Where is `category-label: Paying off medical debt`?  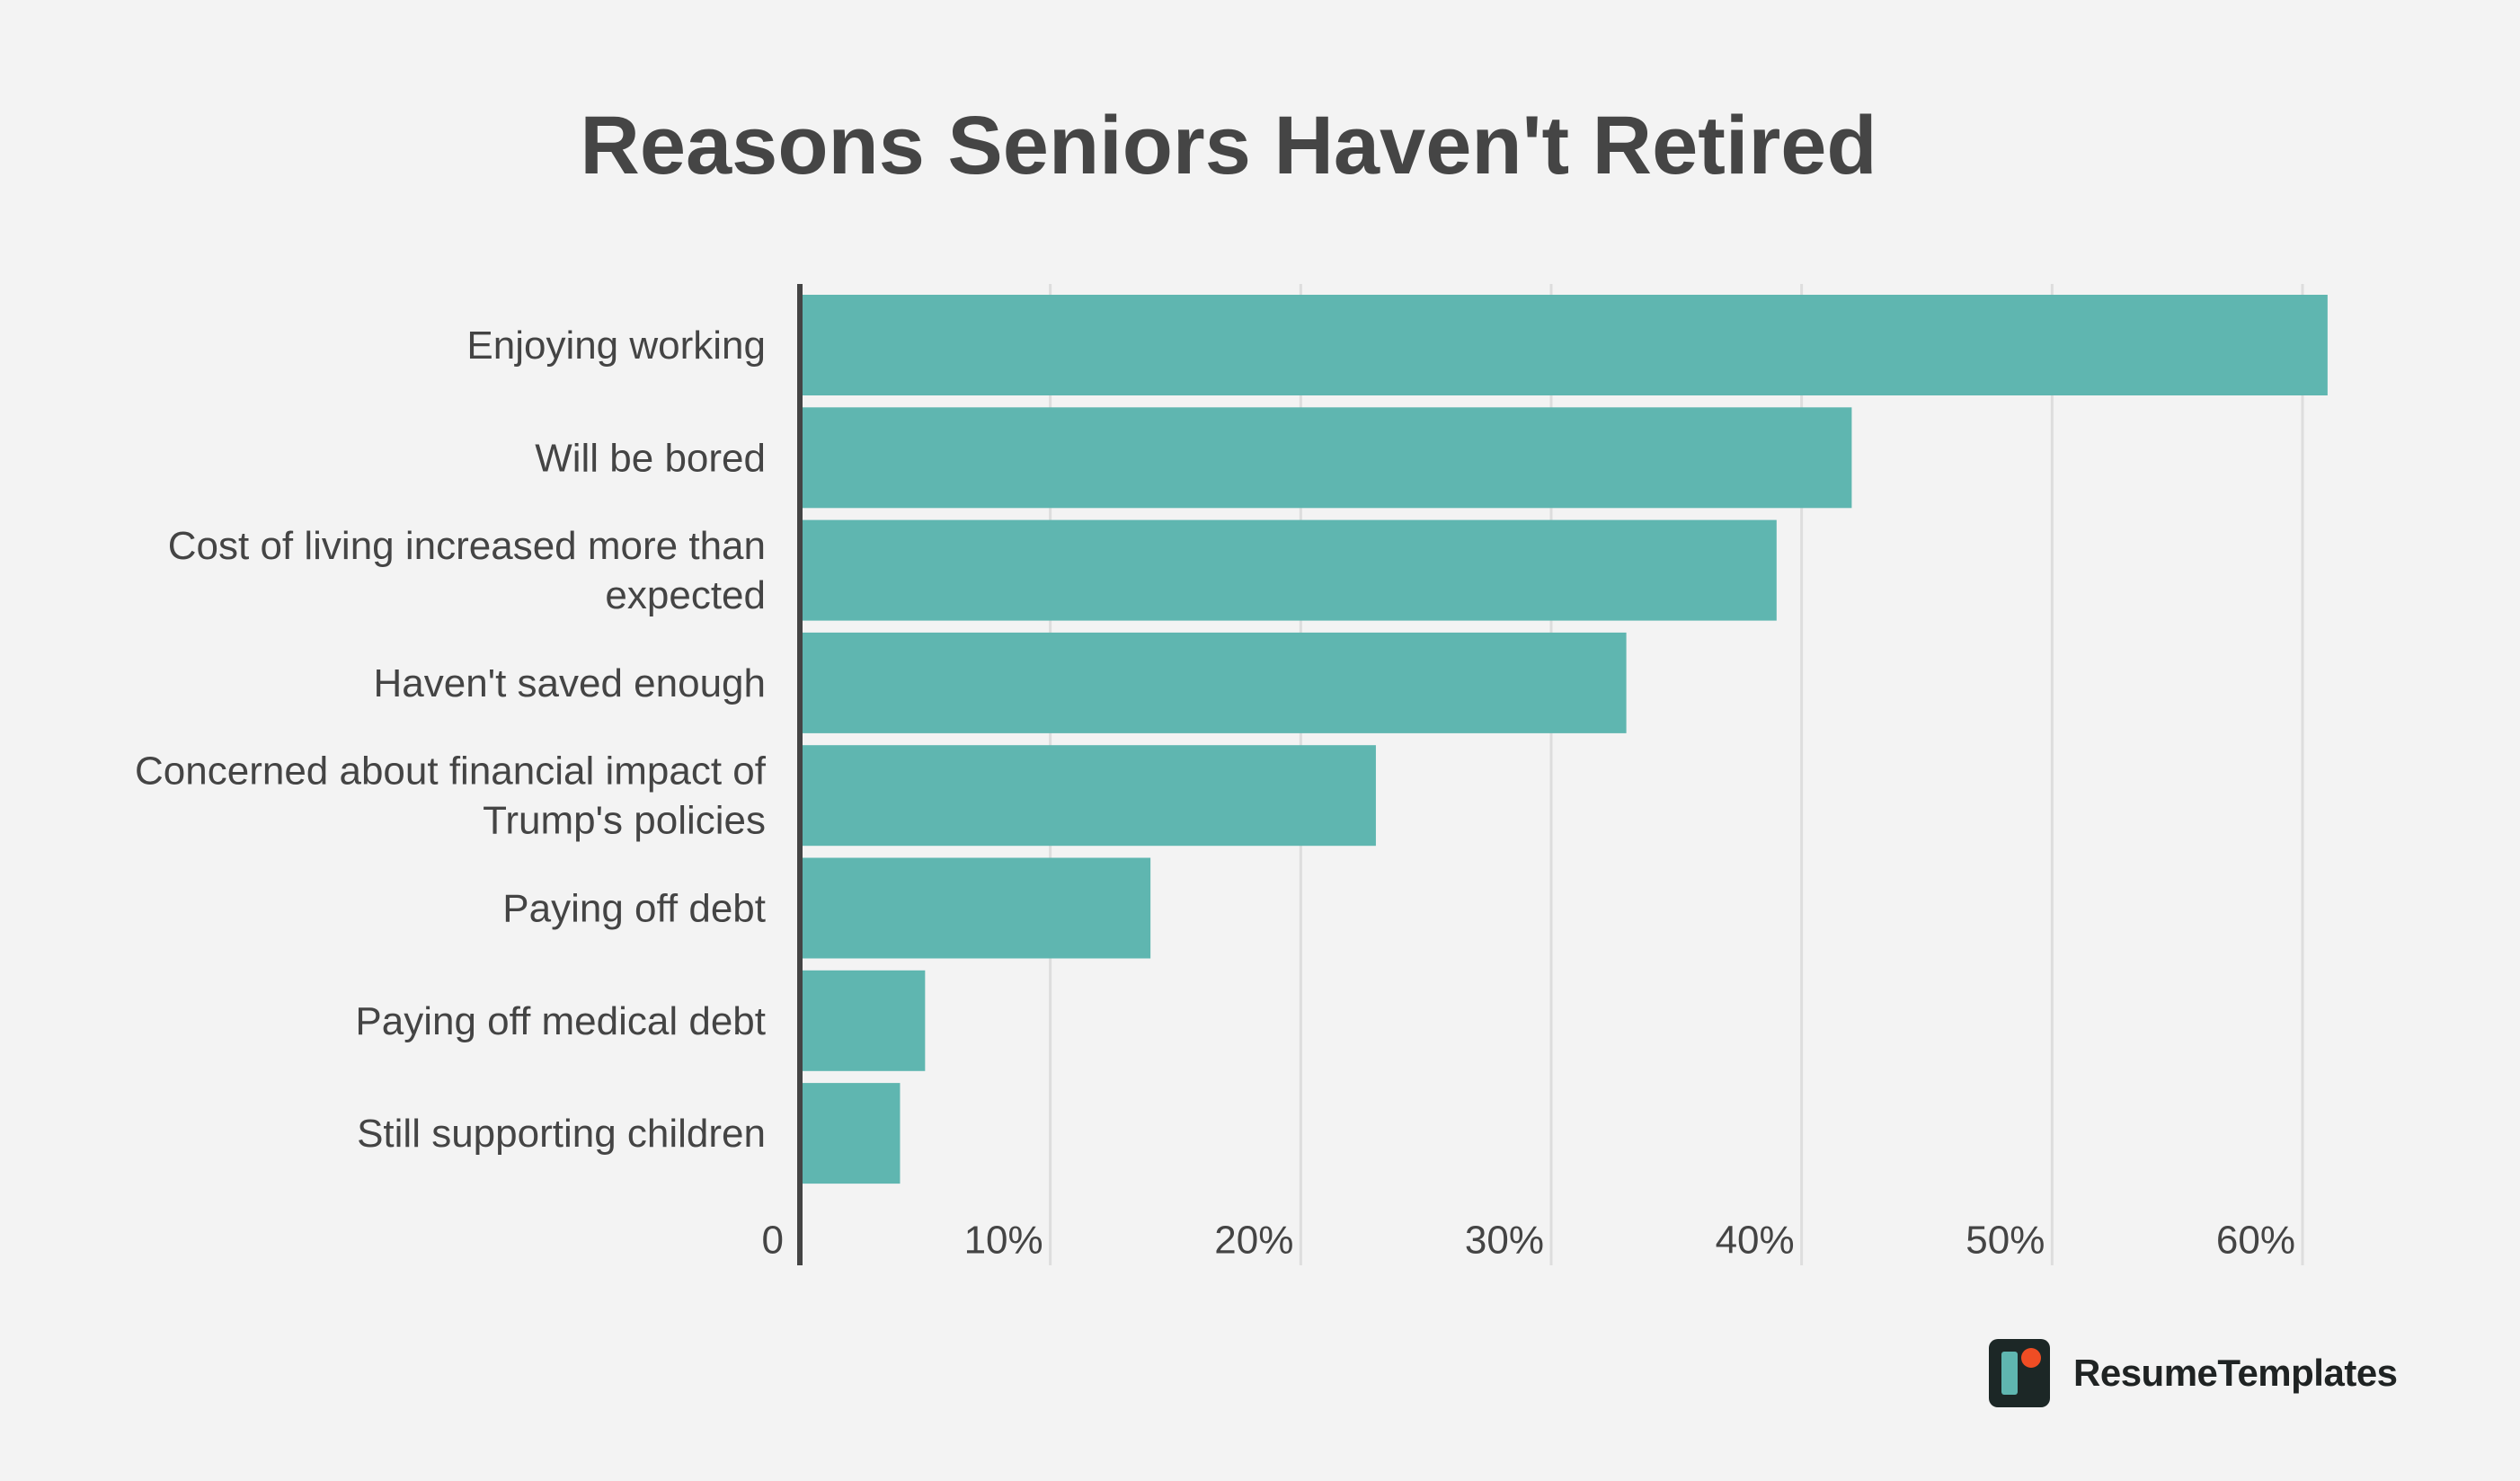
category-label: Paying off medical debt is located at coordinates (560, 1020).